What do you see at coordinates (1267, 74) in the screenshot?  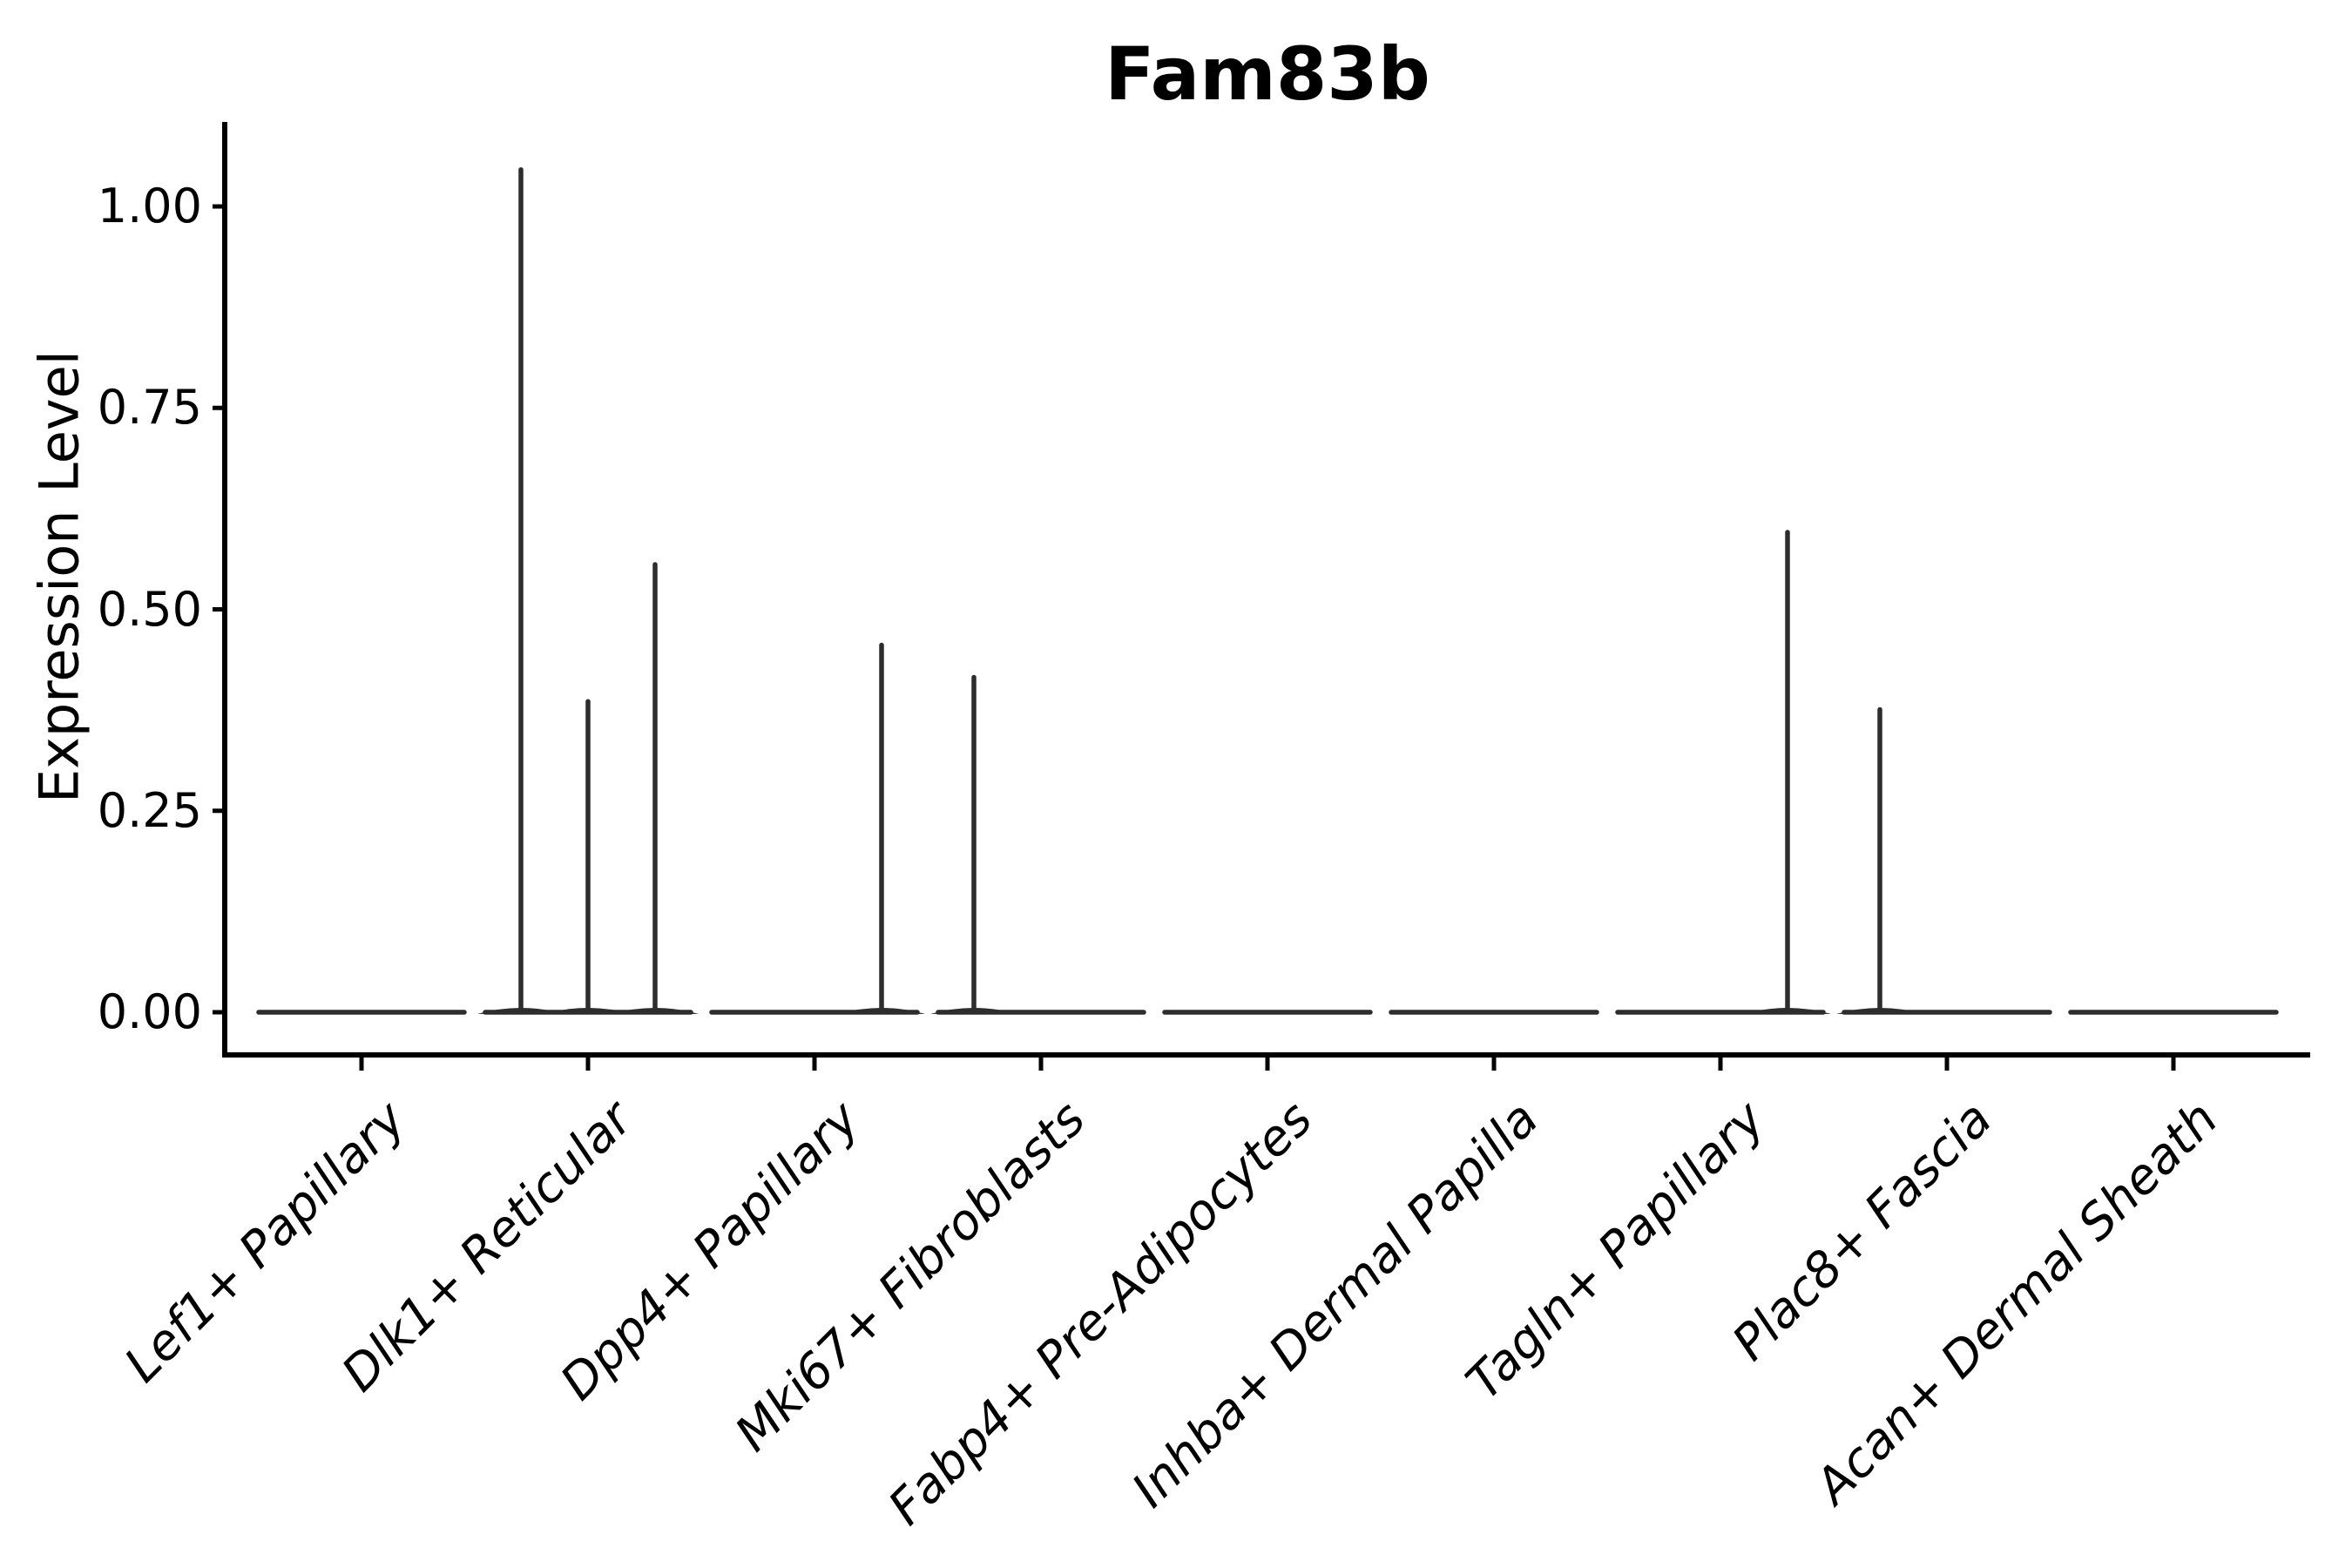 I see `chart-title: Fam83b` at bounding box center [1267, 74].